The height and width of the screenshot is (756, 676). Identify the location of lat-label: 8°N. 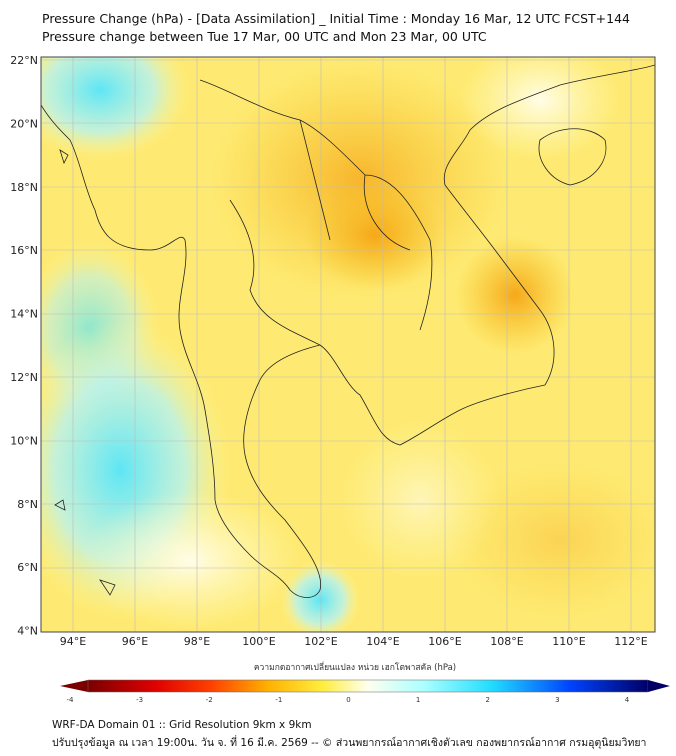
(27, 504).